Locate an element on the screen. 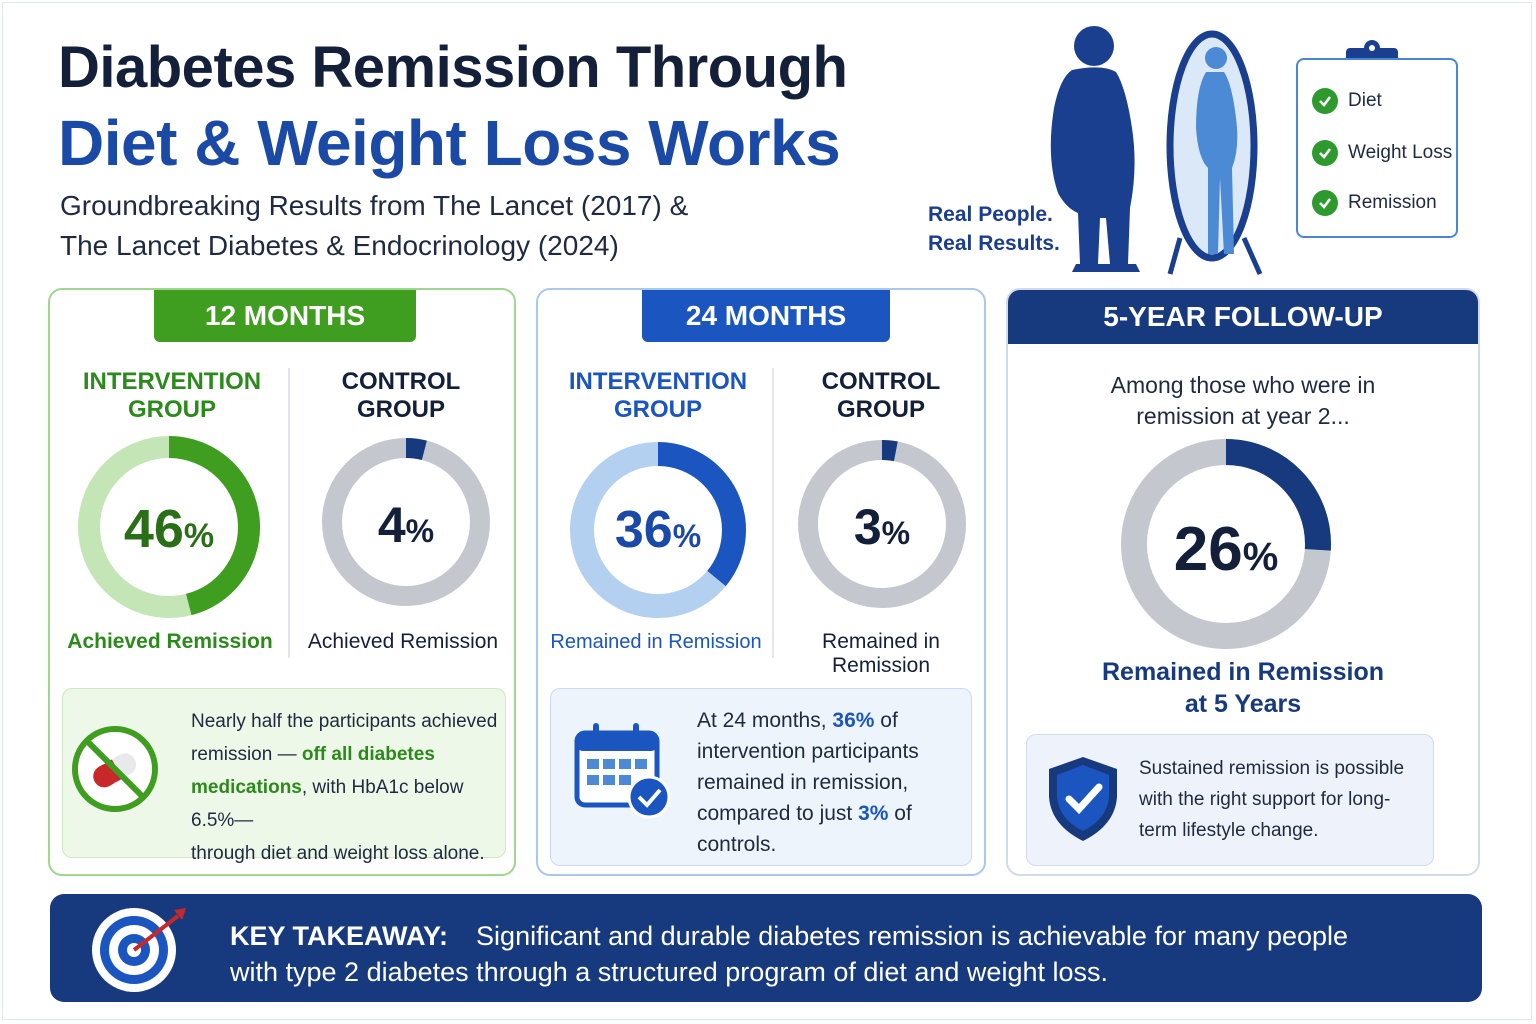  caption-line2: at 5 Years is located at coordinates (1243, 704).